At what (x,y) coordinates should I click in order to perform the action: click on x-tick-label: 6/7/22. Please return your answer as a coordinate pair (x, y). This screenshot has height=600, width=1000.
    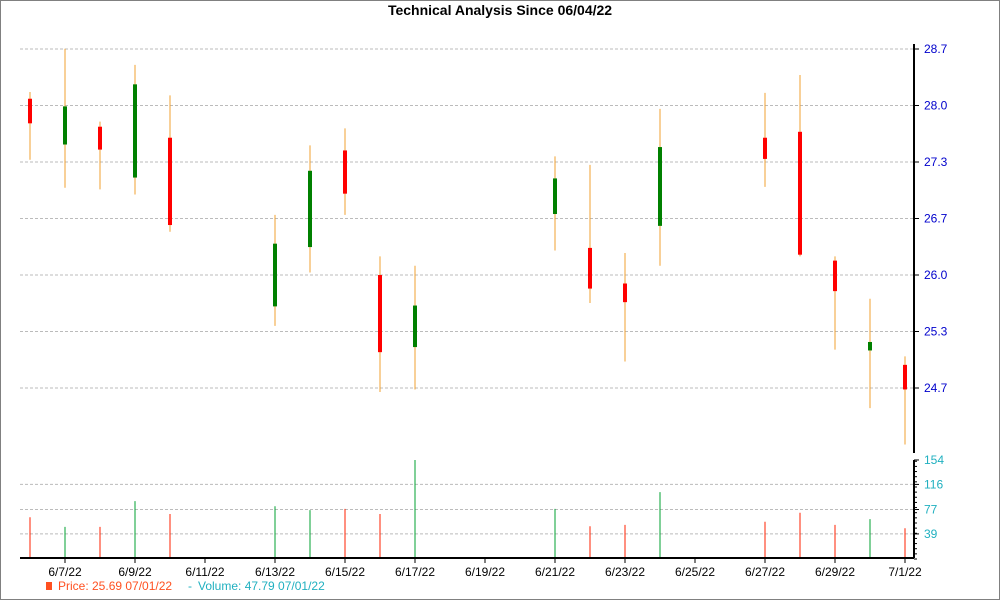
    Looking at the image, I should click on (65, 572).